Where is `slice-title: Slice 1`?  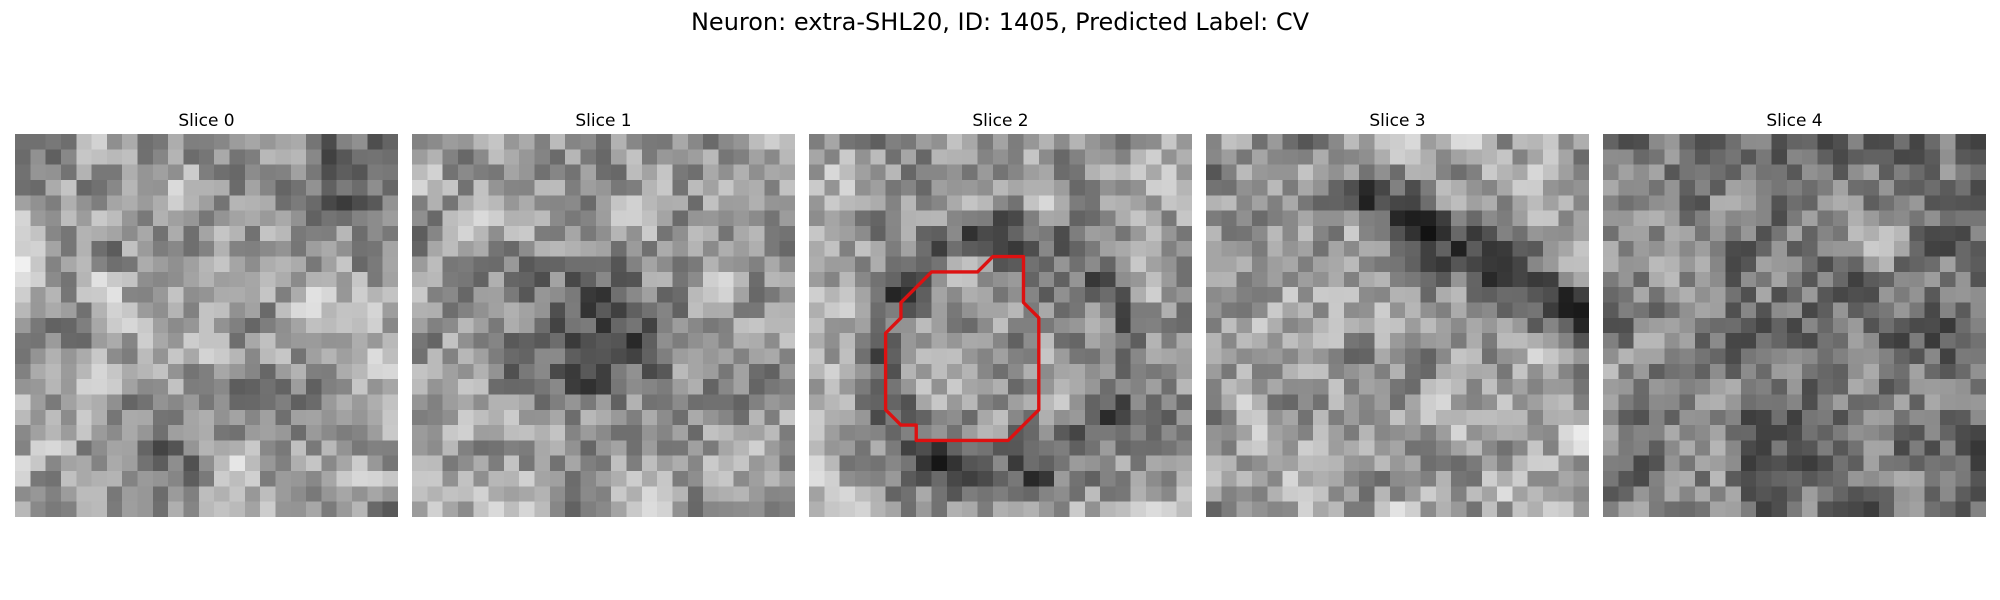
slice-title: Slice 1 is located at coordinates (603, 121).